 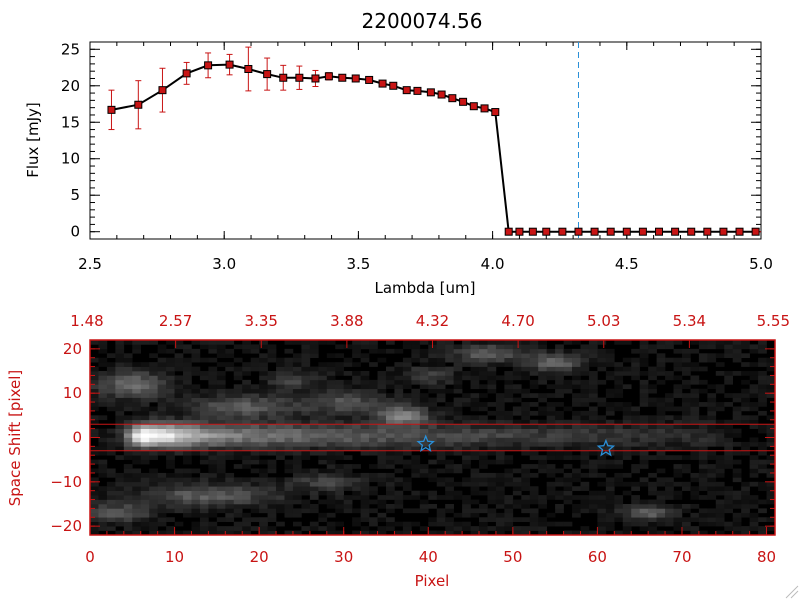 What do you see at coordinates (792, 592) in the screenshot?
I see `resize-grip-icon` at bounding box center [792, 592].